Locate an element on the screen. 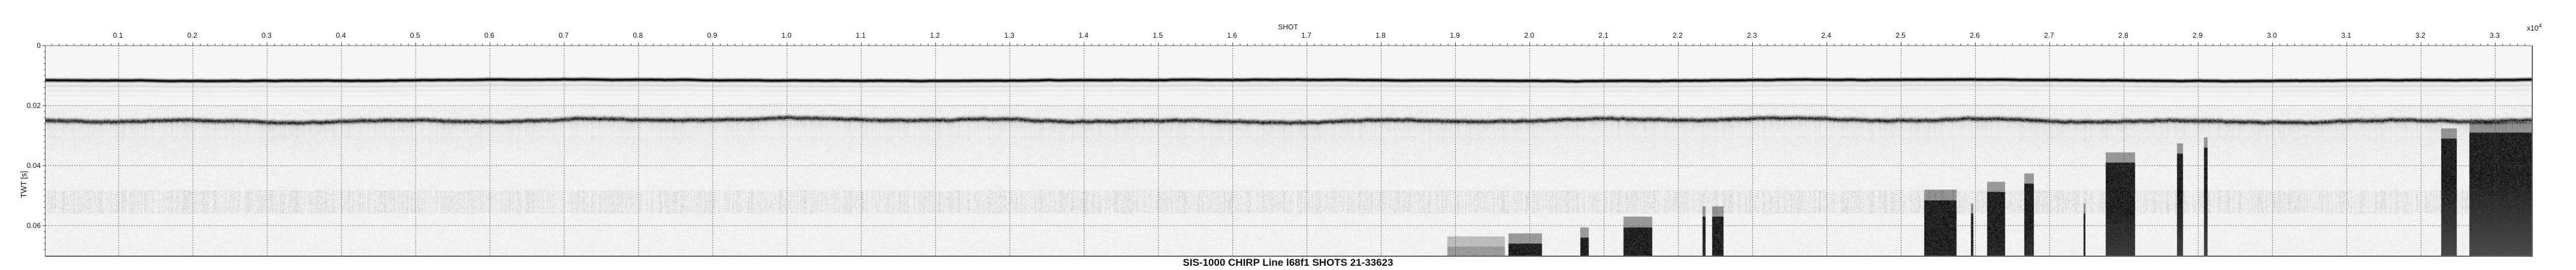  x-tick-label: 1.3 is located at coordinates (1009, 35).